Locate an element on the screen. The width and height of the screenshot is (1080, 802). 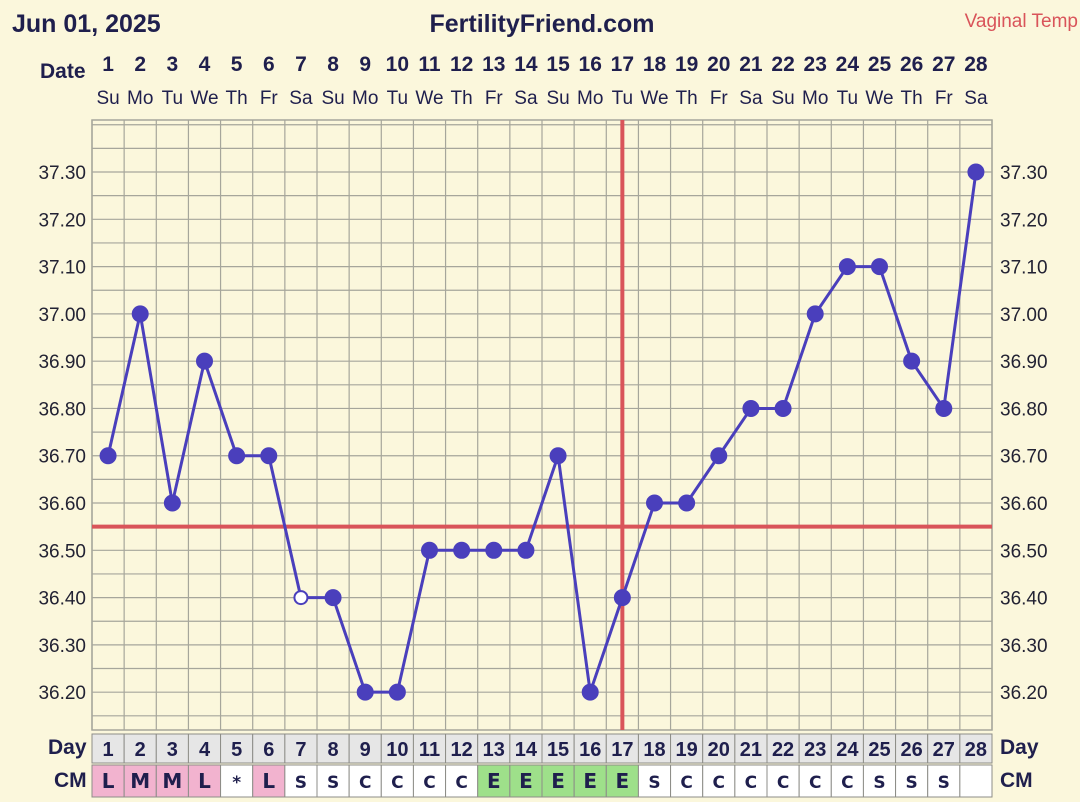
date-day-number: 25 is located at coordinates (880, 64).